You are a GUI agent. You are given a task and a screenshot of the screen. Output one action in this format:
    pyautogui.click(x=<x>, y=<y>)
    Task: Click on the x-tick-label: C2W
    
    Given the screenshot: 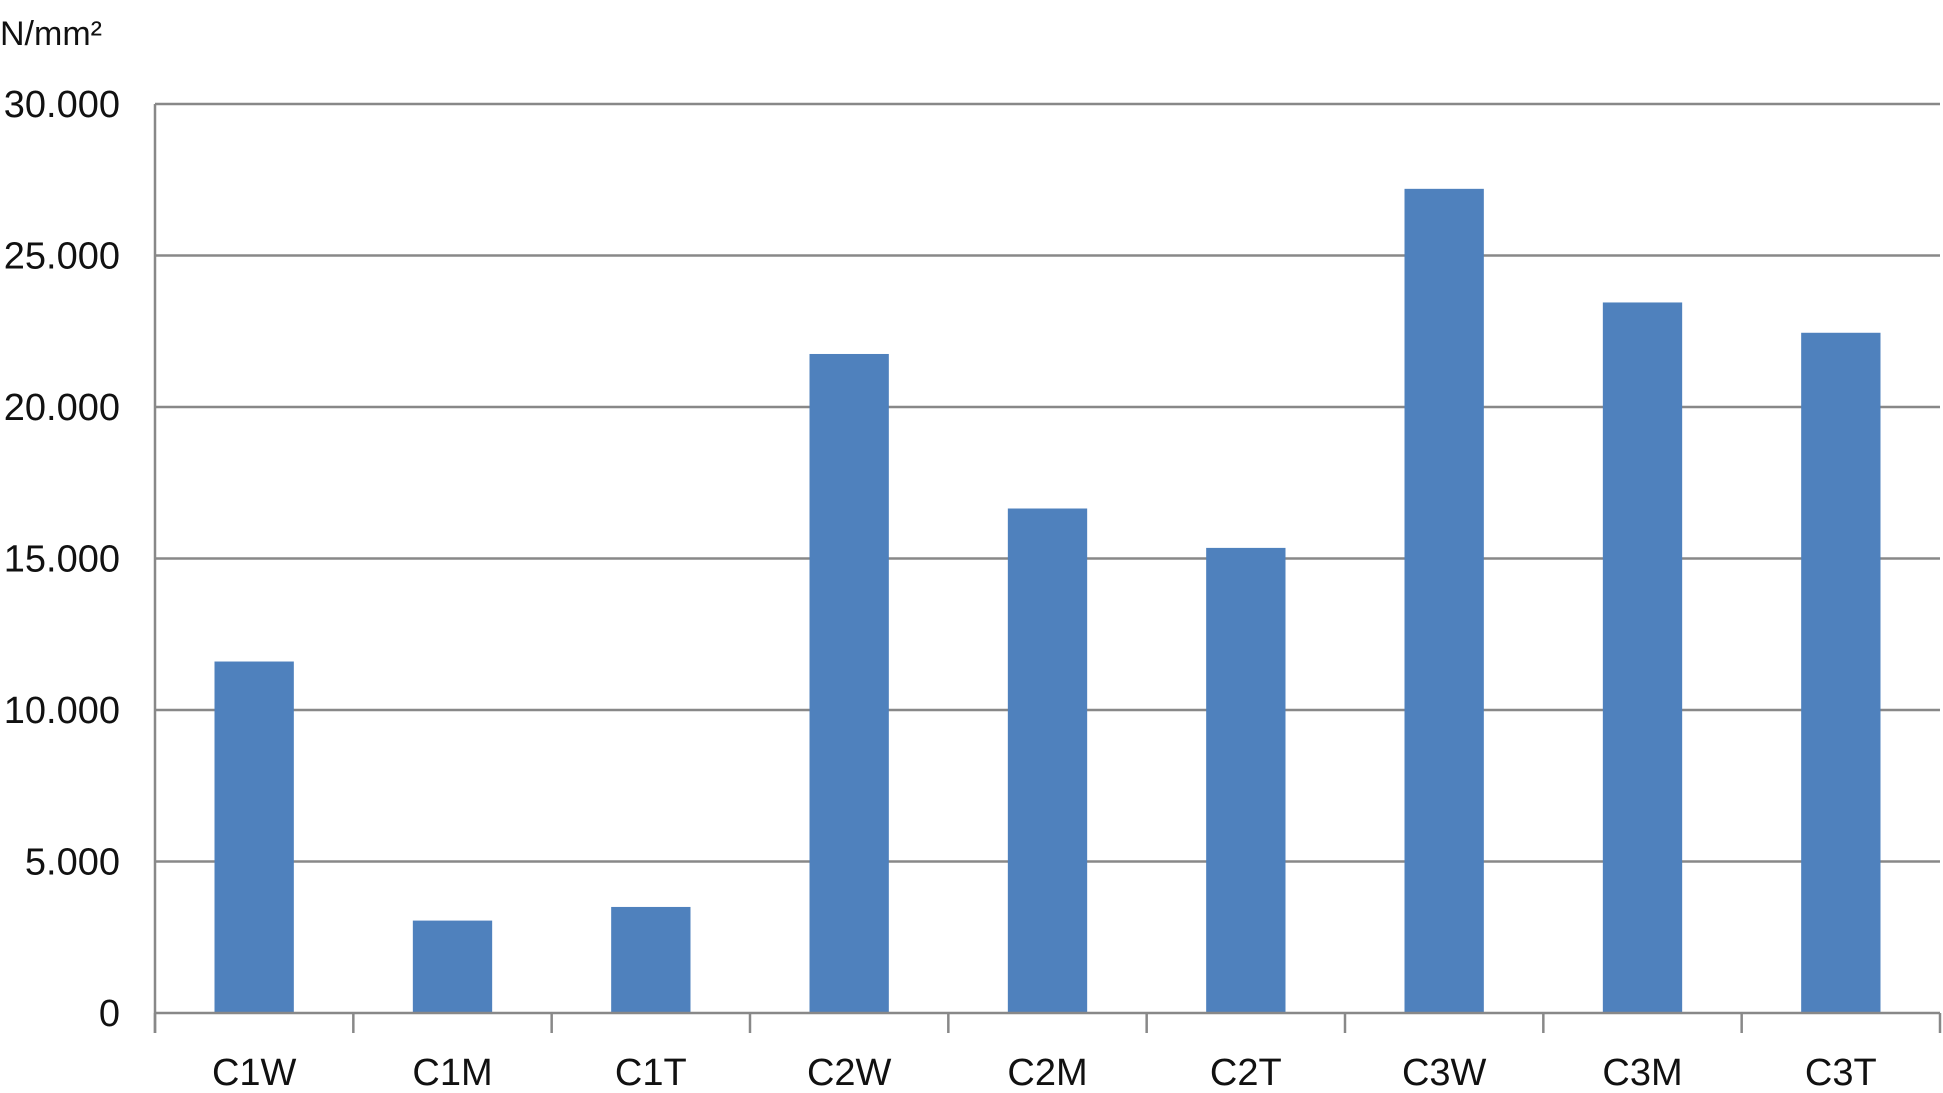 What is the action you would take?
    pyautogui.click(x=849, y=1072)
    